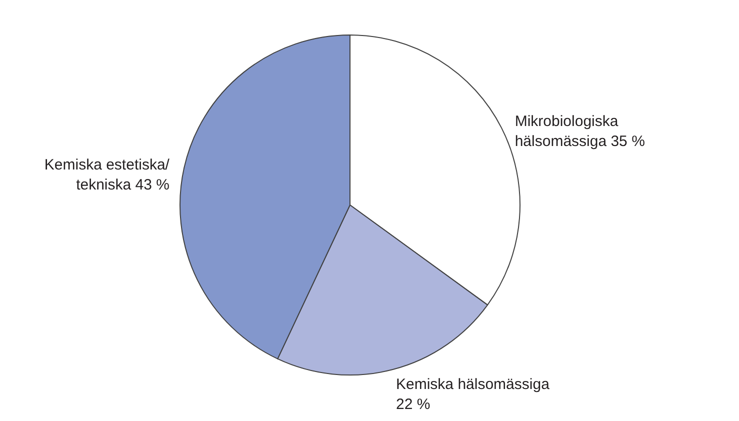  I want to click on slice-label: Kemiska hälsomässiga, so click(473, 385).